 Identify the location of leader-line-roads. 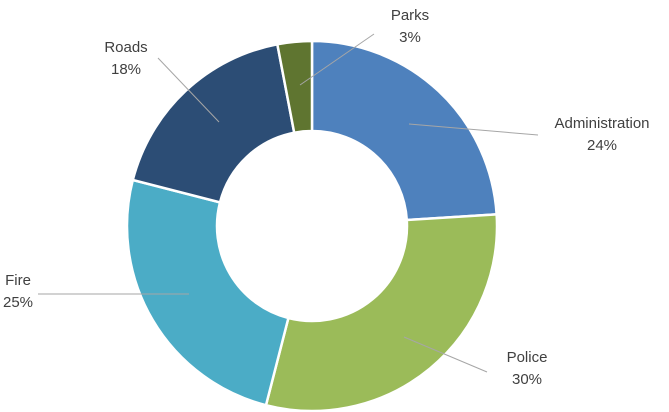
(188, 90).